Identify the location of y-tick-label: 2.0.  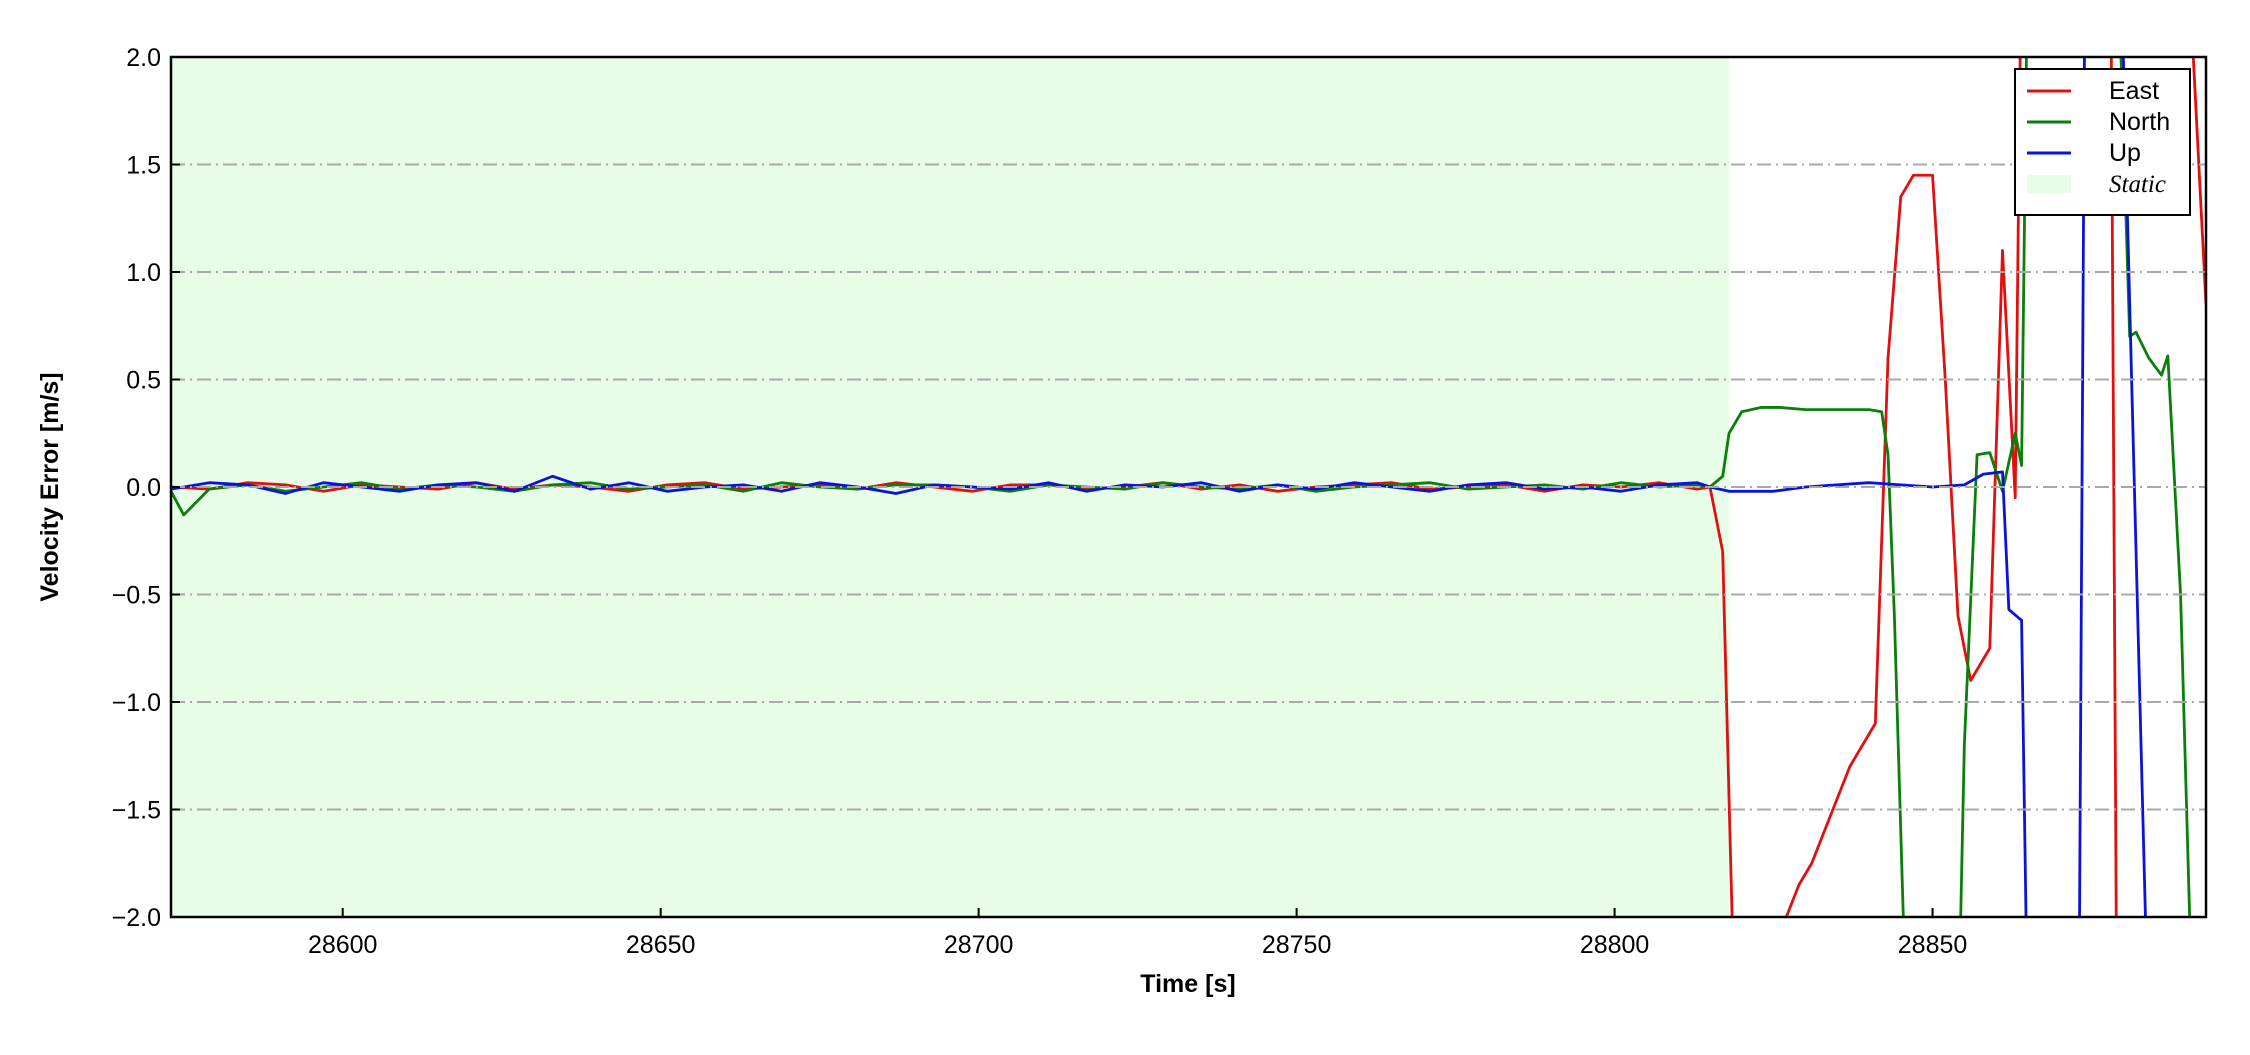
(143, 58).